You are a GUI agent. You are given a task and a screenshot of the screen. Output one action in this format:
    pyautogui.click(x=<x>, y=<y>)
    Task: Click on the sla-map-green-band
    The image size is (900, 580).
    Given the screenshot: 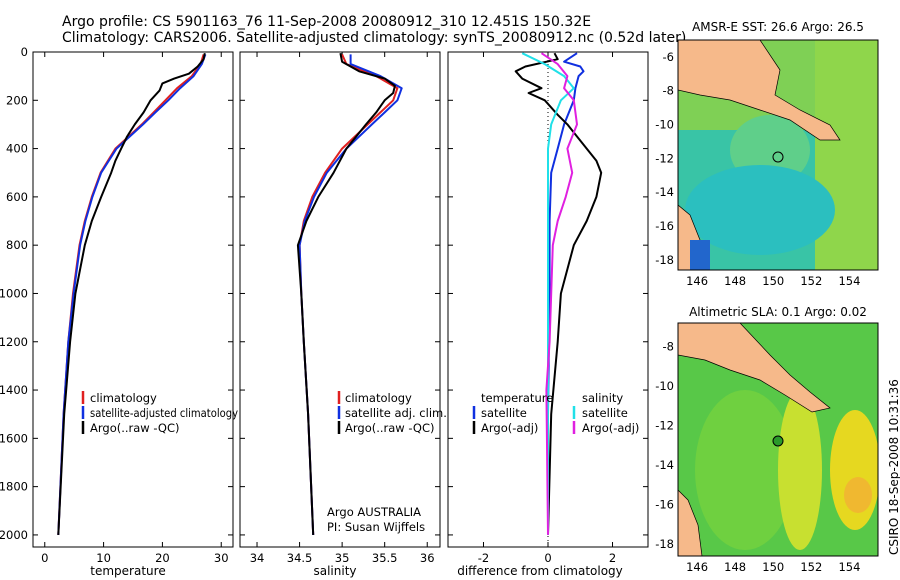 What is the action you would take?
    pyautogui.click(x=745, y=470)
    